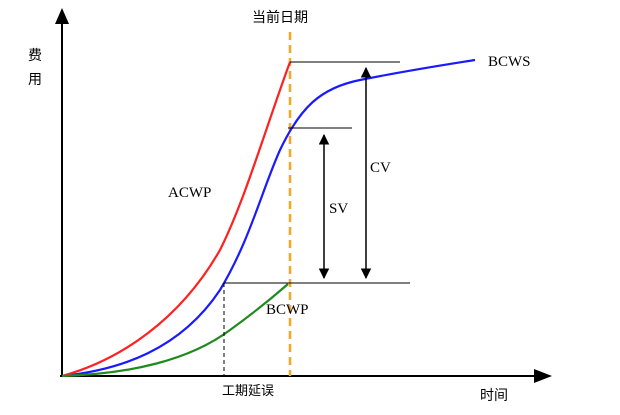 This screenshot has width=620, height=415. What do you see at coordinates (189, 193) in the screenshot?
I see `acwp-label: ACWP` at bounding box center [189, 193].